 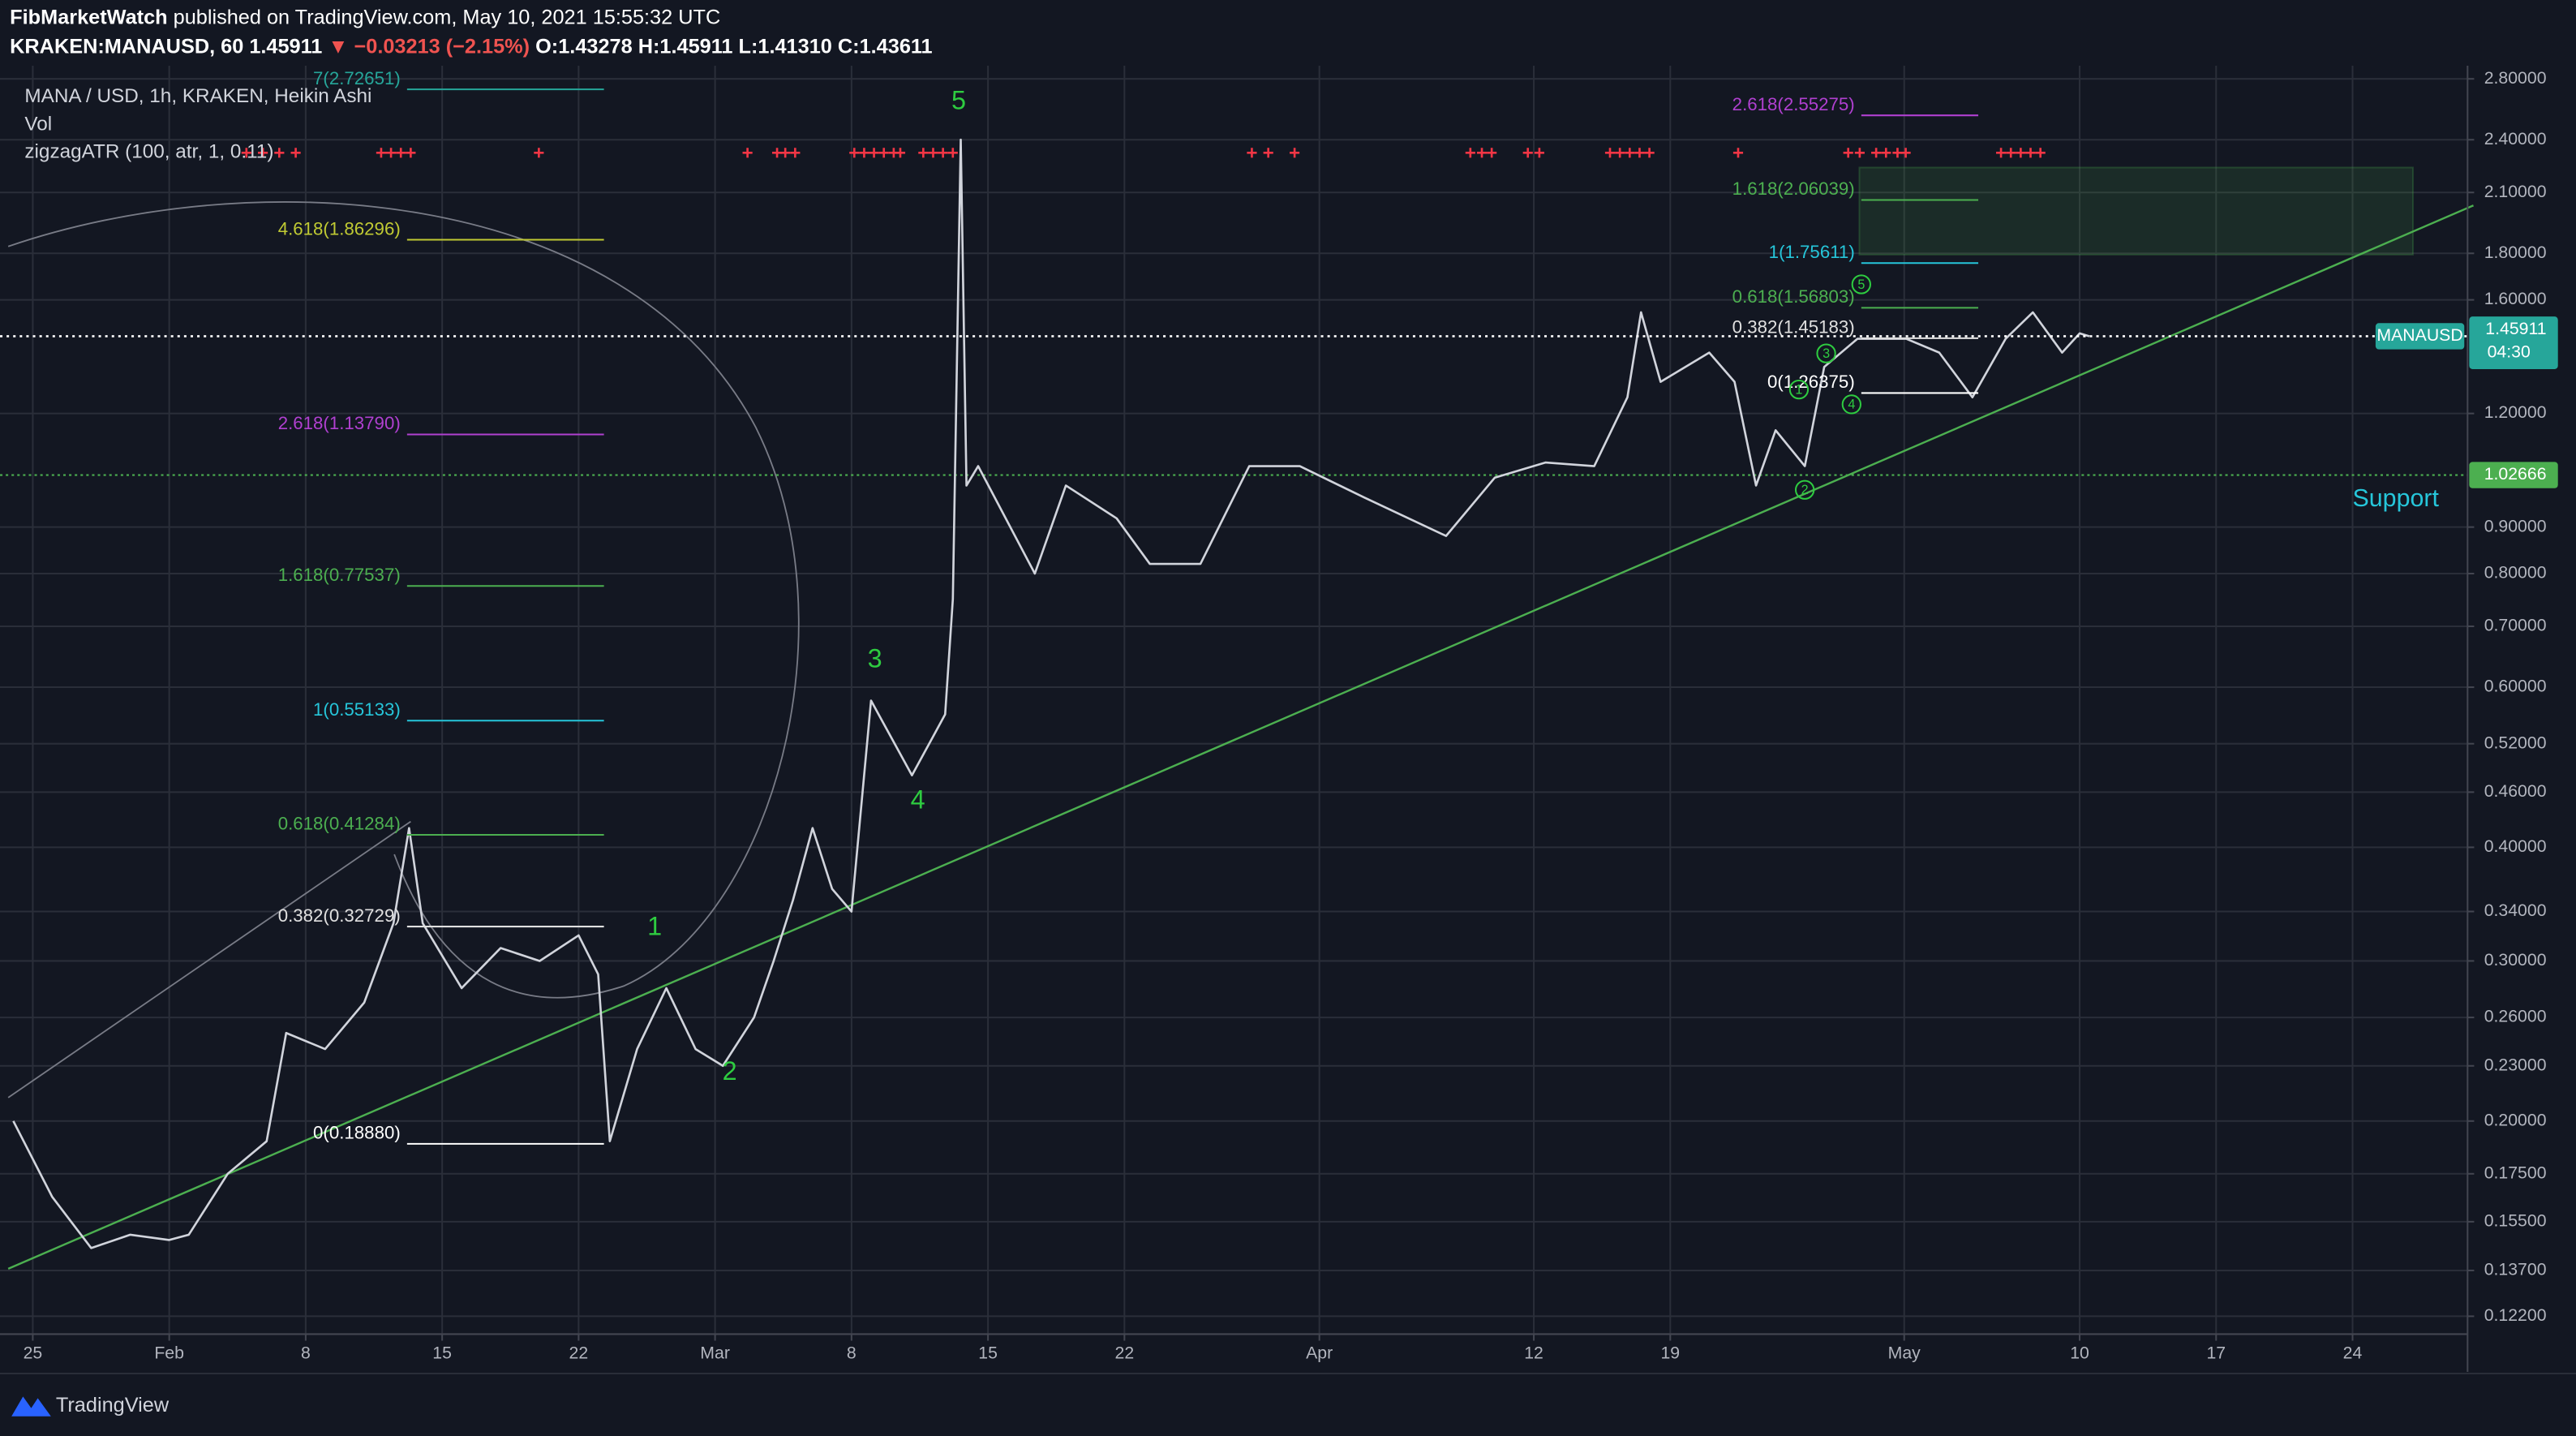 What do you see at coordinates (126, 47) in the screenshot?
I see `symbol: KRAKEN:MANAUSD, 60` at bounding box center [126, 47].